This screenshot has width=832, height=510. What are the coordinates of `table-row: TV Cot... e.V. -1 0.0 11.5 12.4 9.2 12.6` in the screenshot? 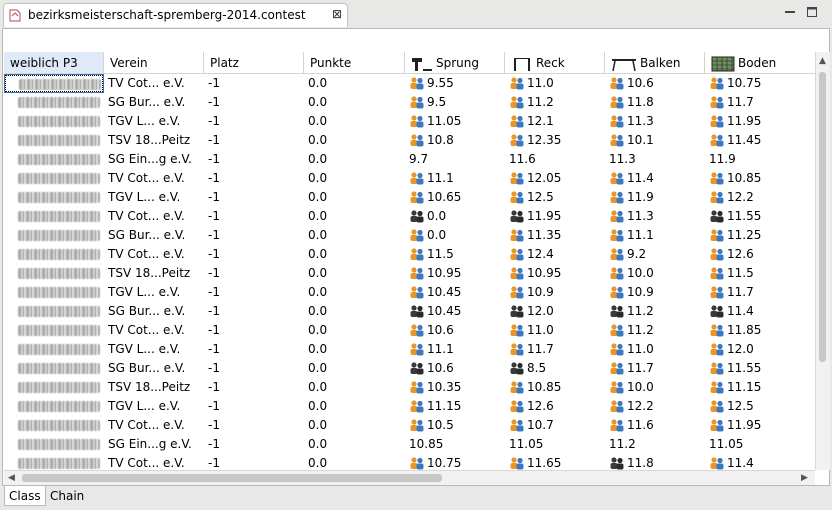 It's located at (410, 254).